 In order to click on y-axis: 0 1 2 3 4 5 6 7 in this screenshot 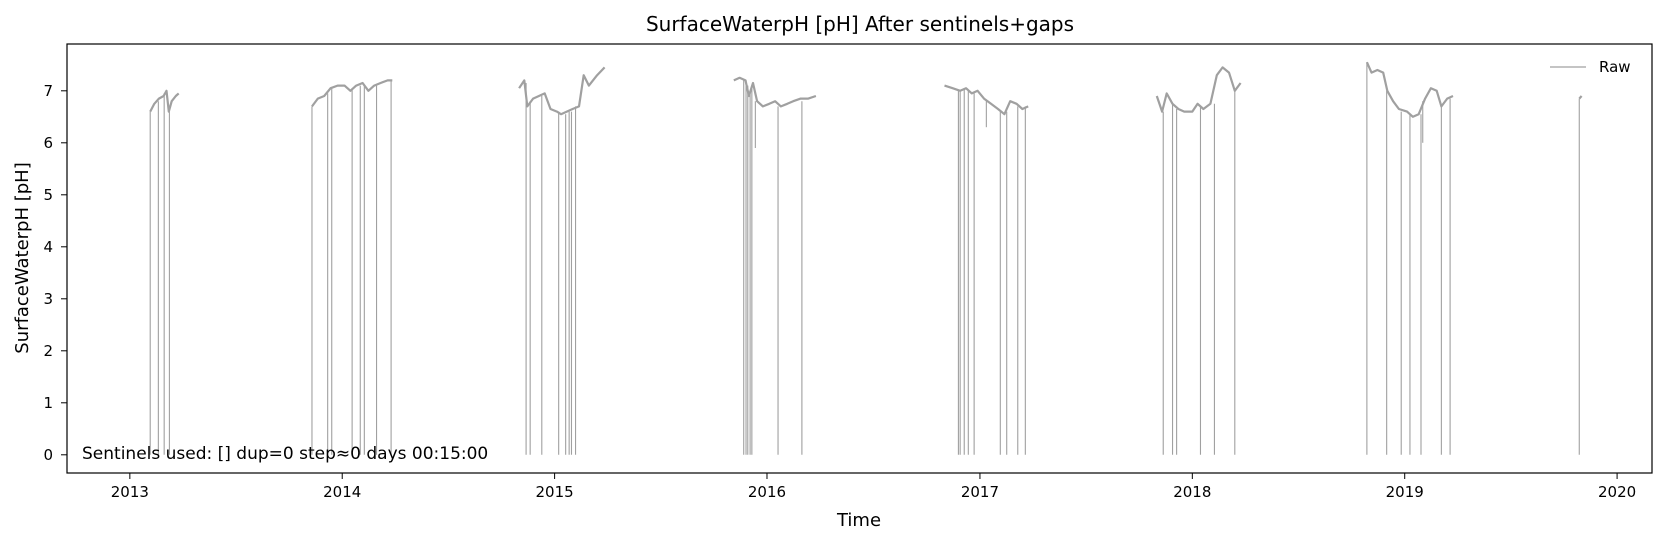, I will do `click(55, 273)`.